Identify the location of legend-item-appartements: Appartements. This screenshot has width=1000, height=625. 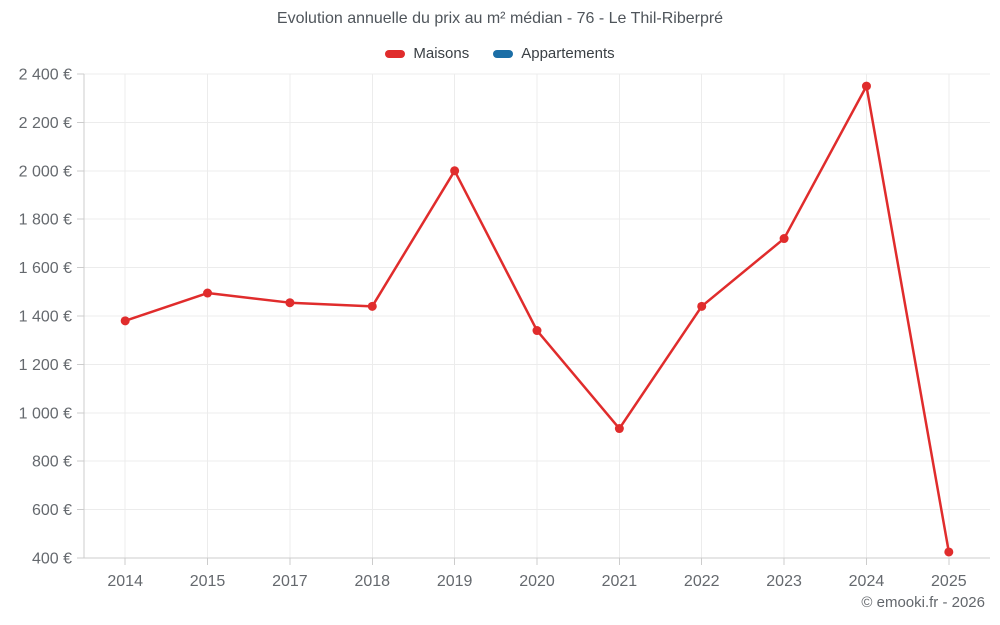
(554, 53).